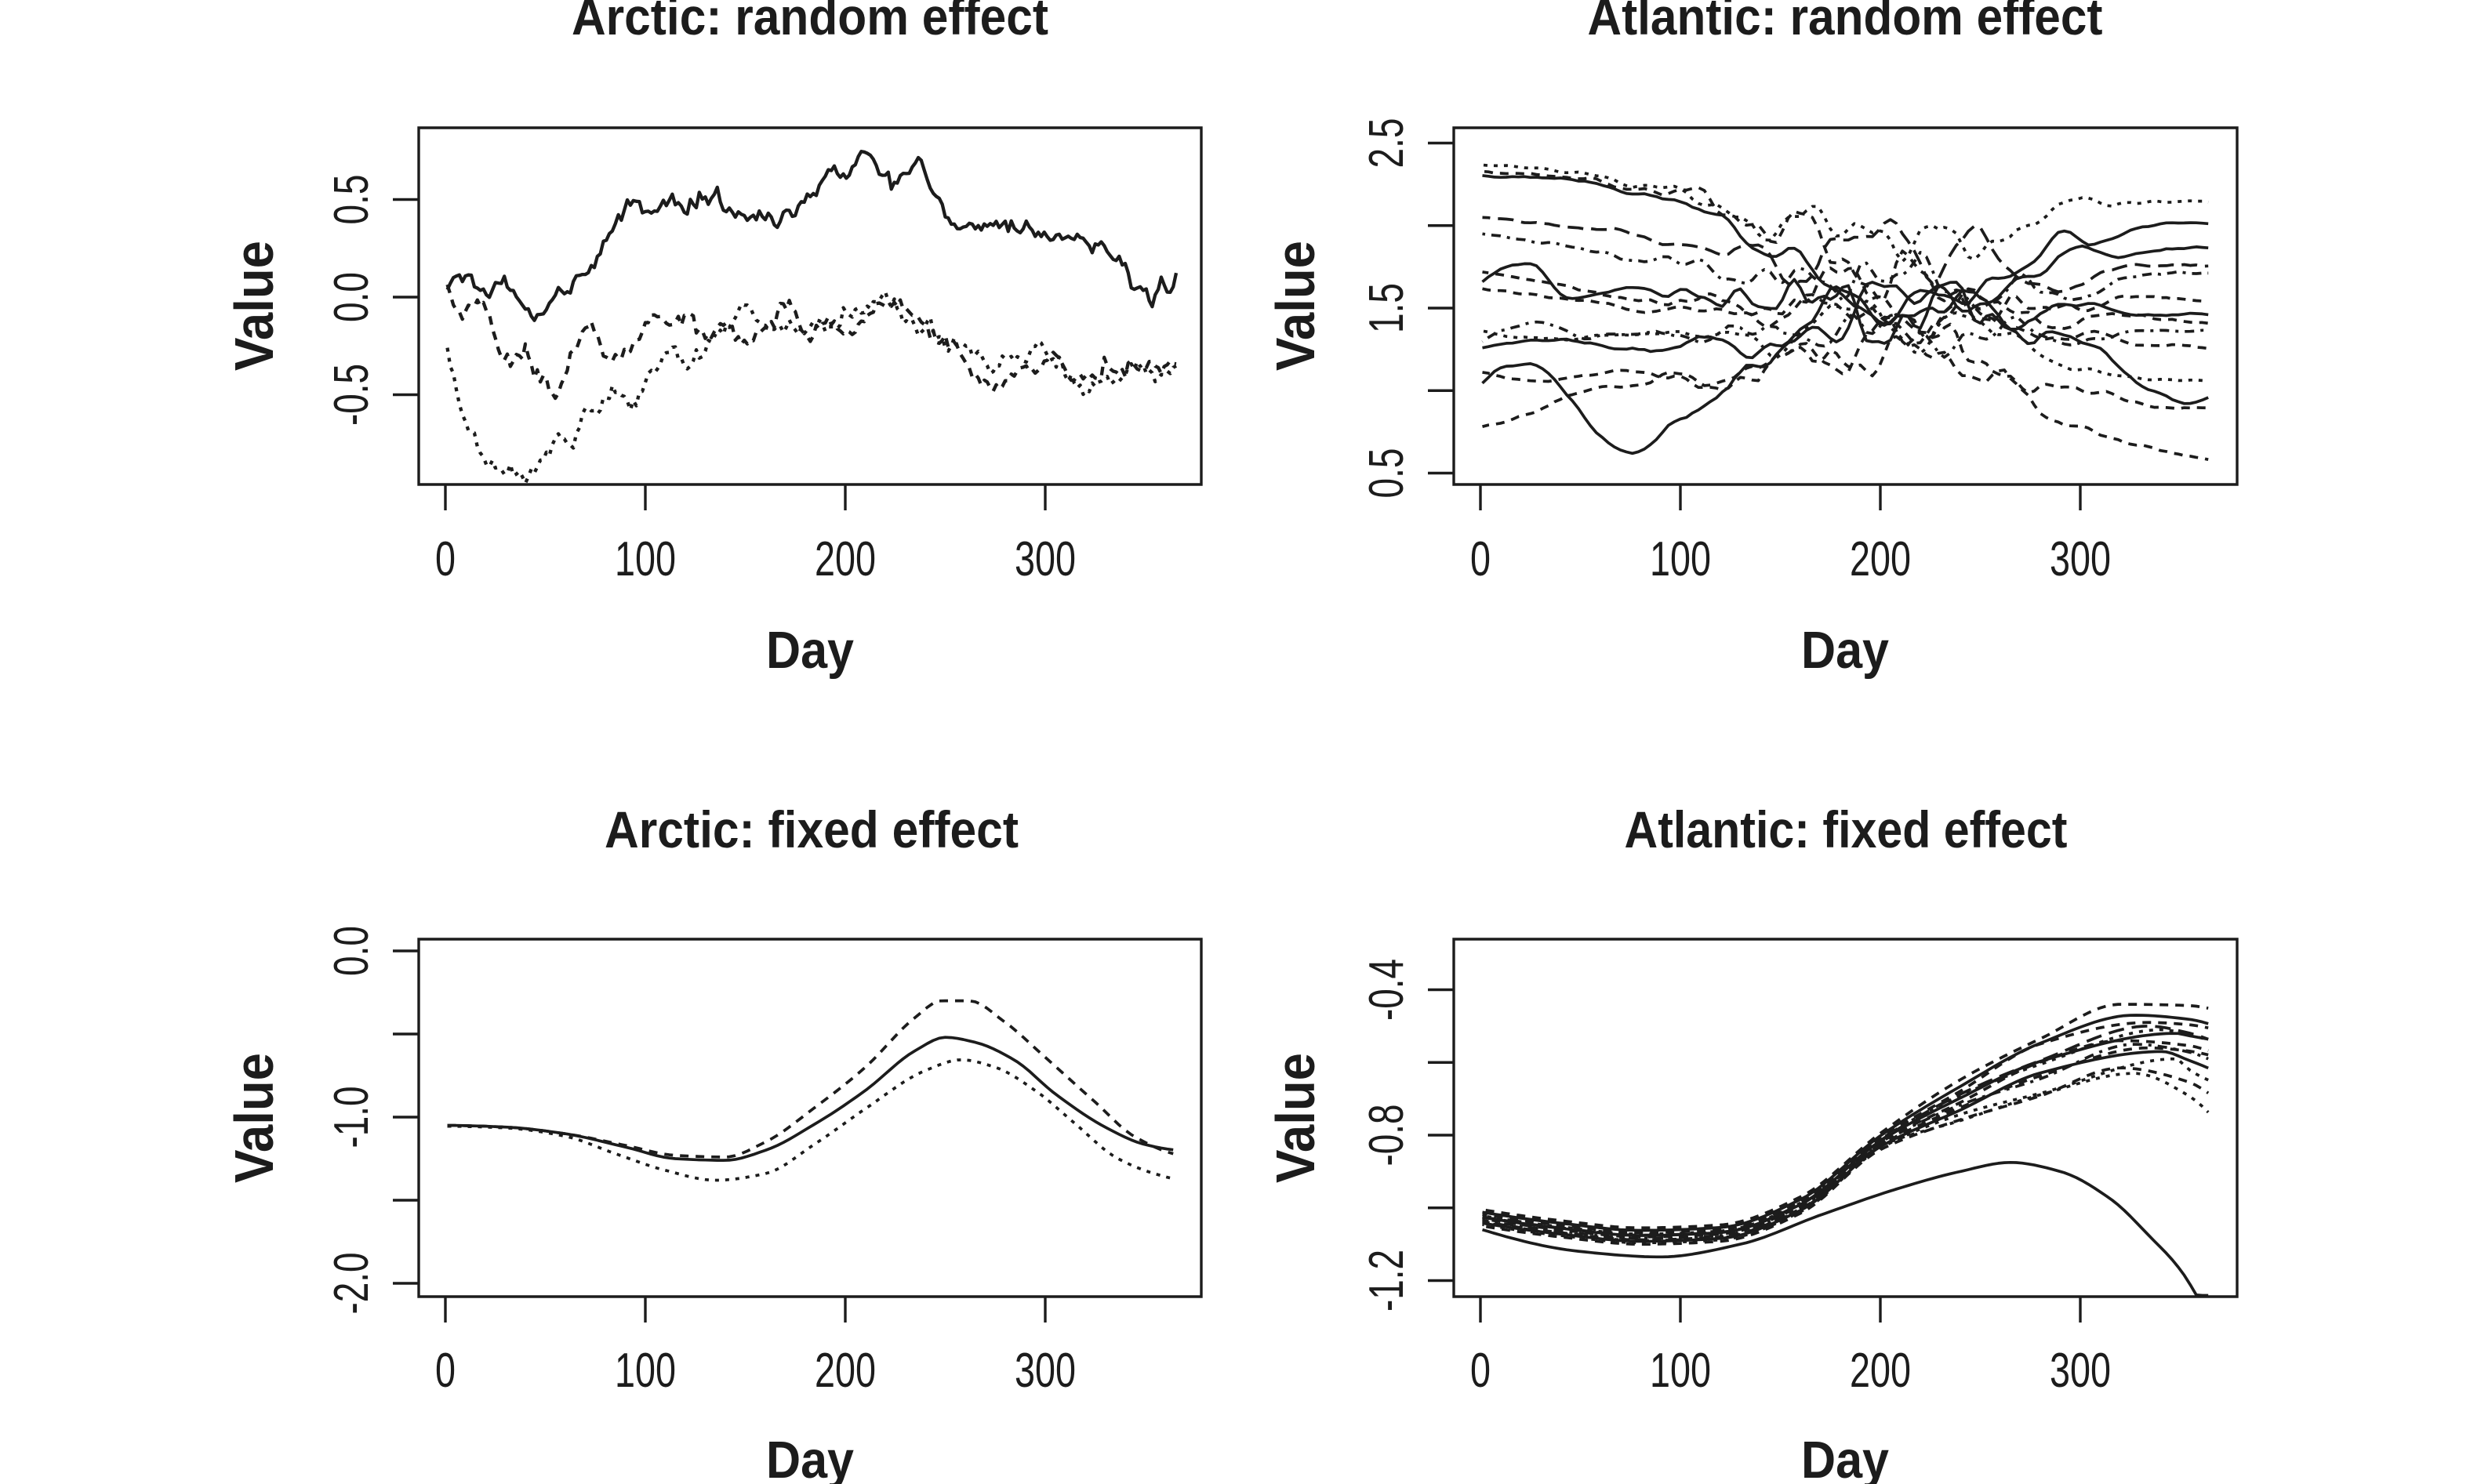 Image resolution: width=2470 pixels, height=1484 pixels. What do you see at coordinates (812, 829) in the screenshot?
I see `svg-text: Arctic: fixed effect` at bounding box center [812, 829].